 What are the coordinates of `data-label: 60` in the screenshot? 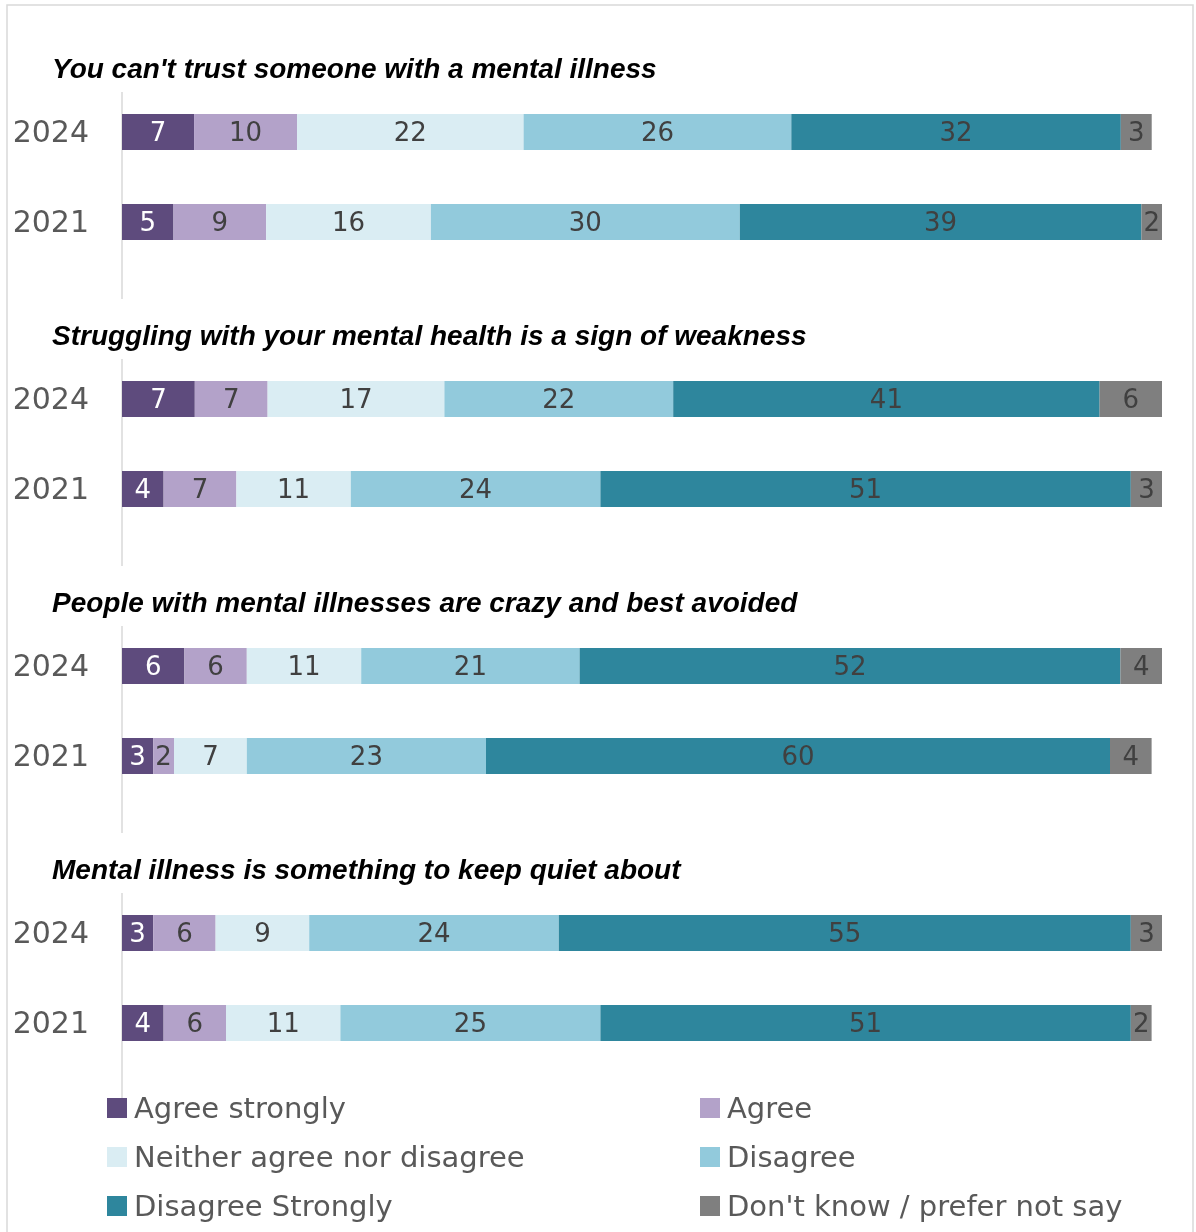 It's located at (798, 756).